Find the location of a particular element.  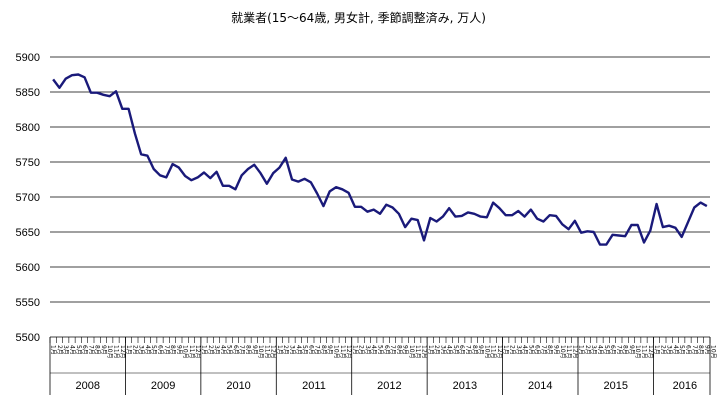

x-year-label: 2014 is located at coordinates (540, 386).